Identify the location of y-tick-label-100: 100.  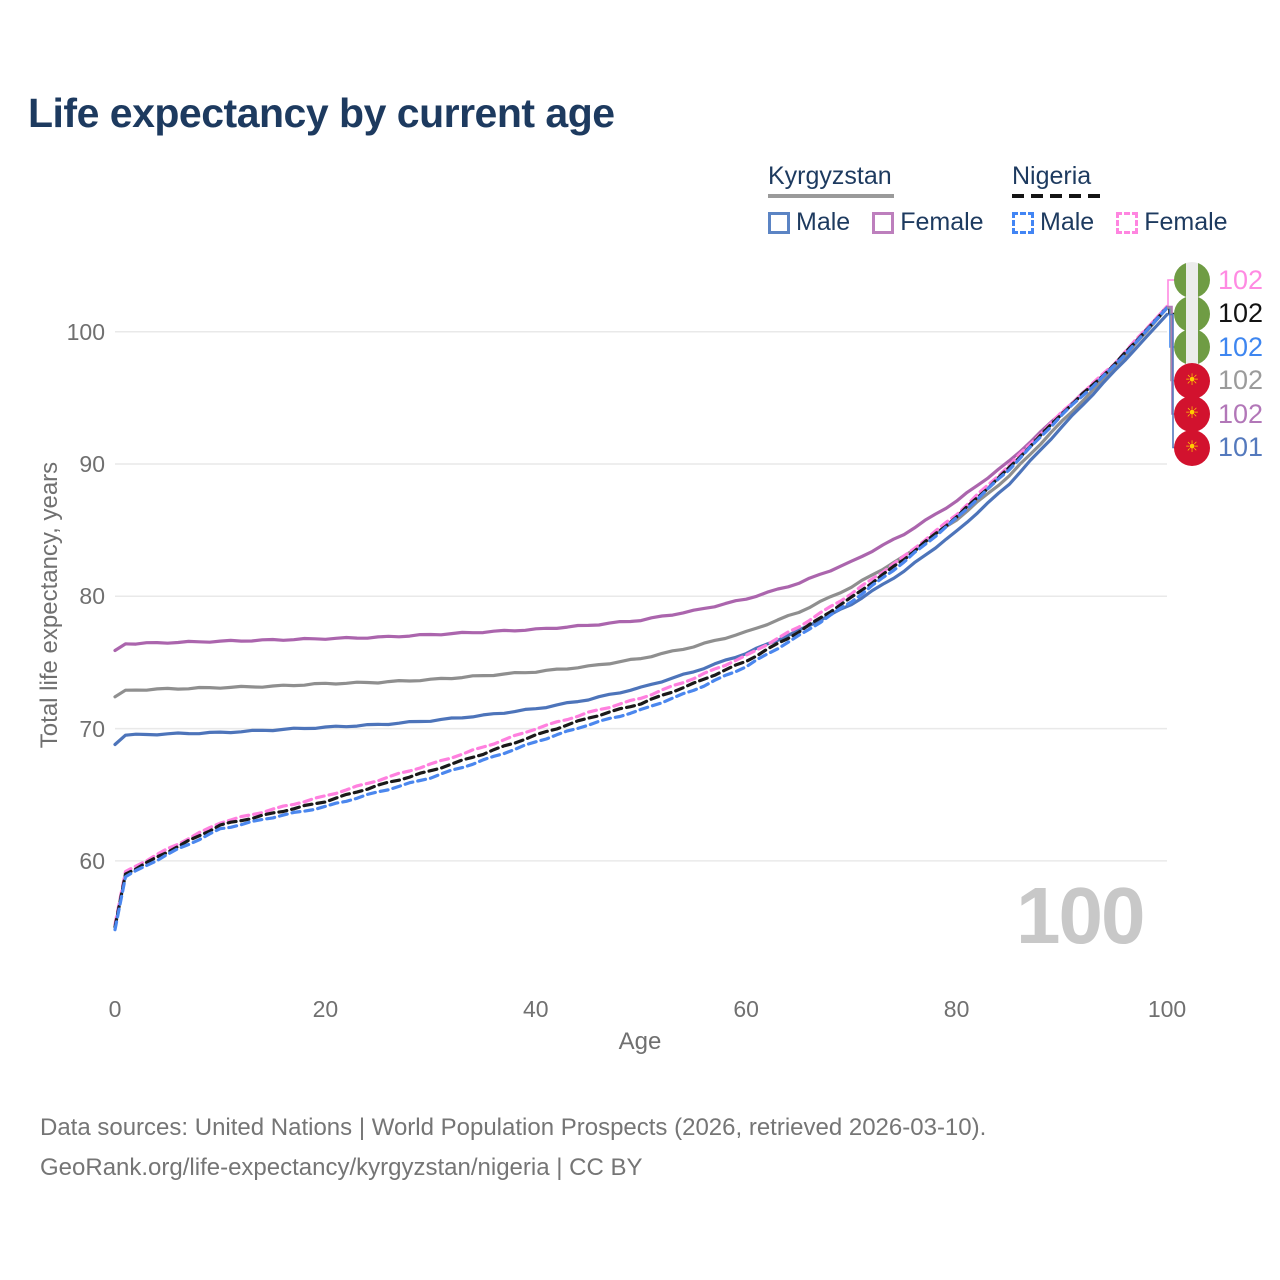
(85, 331).